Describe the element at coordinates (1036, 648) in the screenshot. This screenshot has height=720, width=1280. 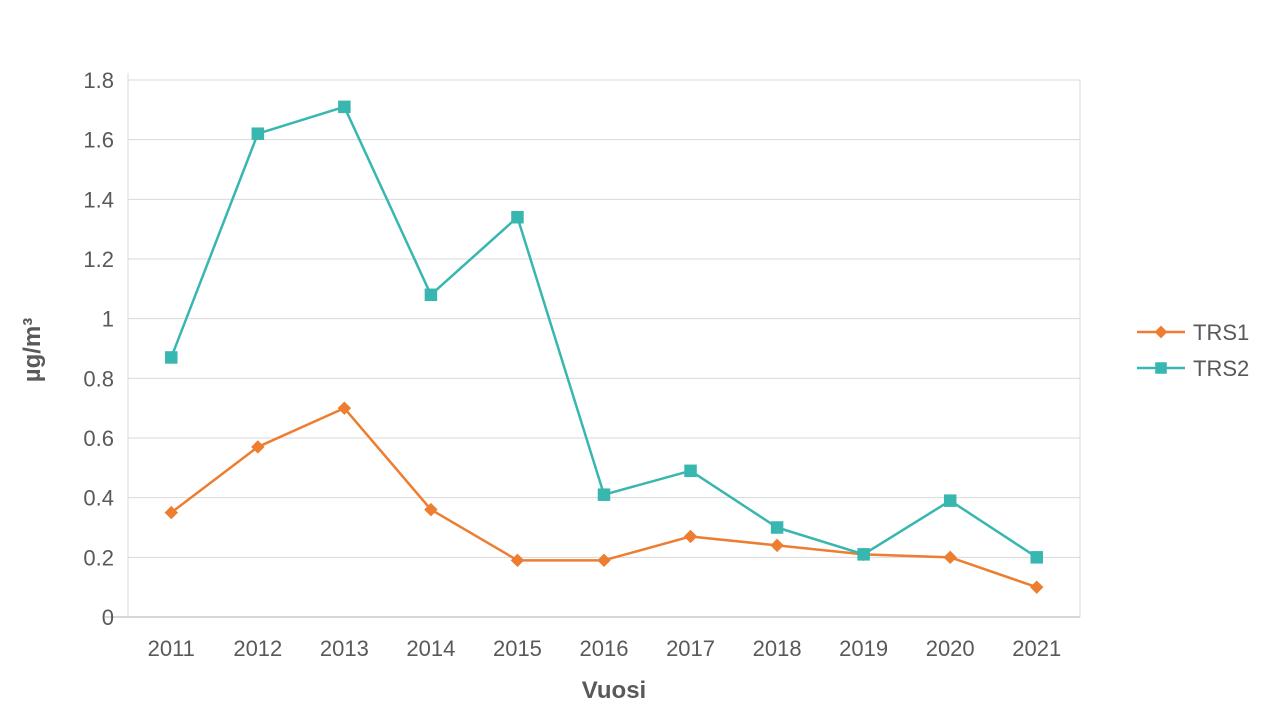
I see `x-tick-label: 2021` at that location.